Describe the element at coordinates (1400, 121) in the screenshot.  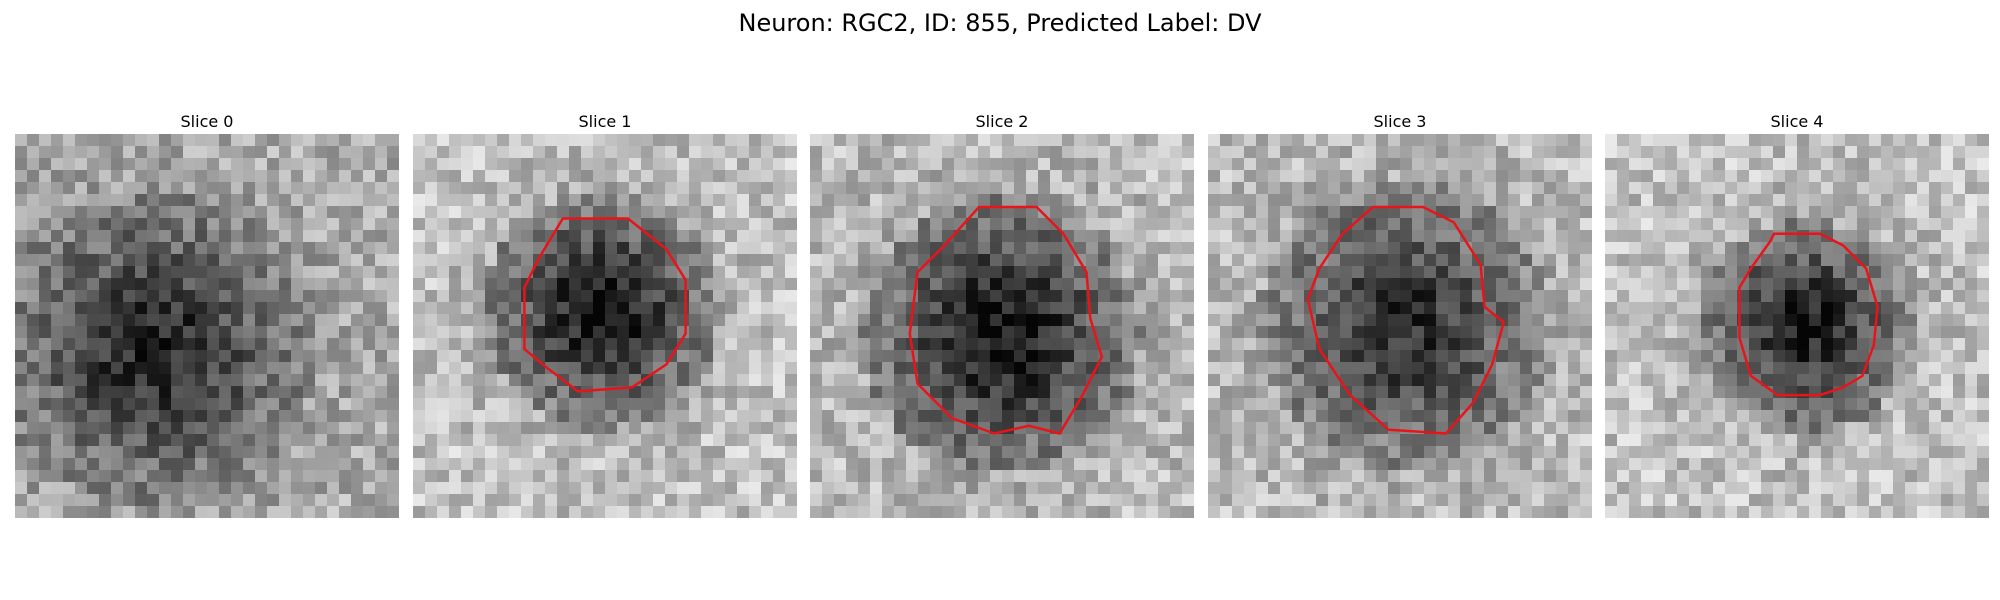
I see `slice-title: Slice 3` at that location.